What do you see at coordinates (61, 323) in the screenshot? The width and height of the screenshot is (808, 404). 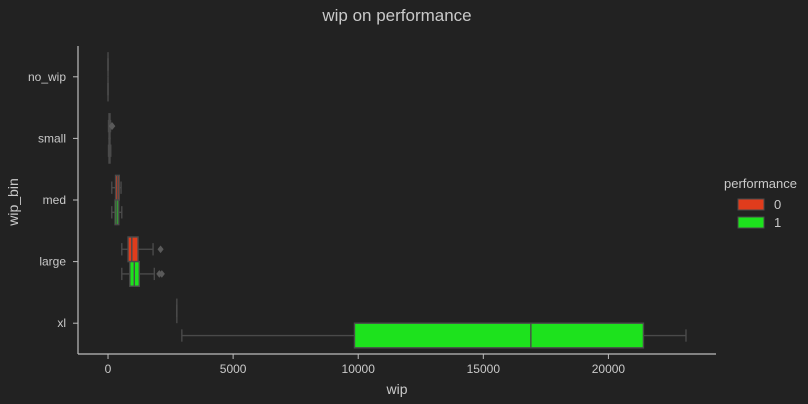 I see `y-tick-label: xl` at bounding box center [61, 323].